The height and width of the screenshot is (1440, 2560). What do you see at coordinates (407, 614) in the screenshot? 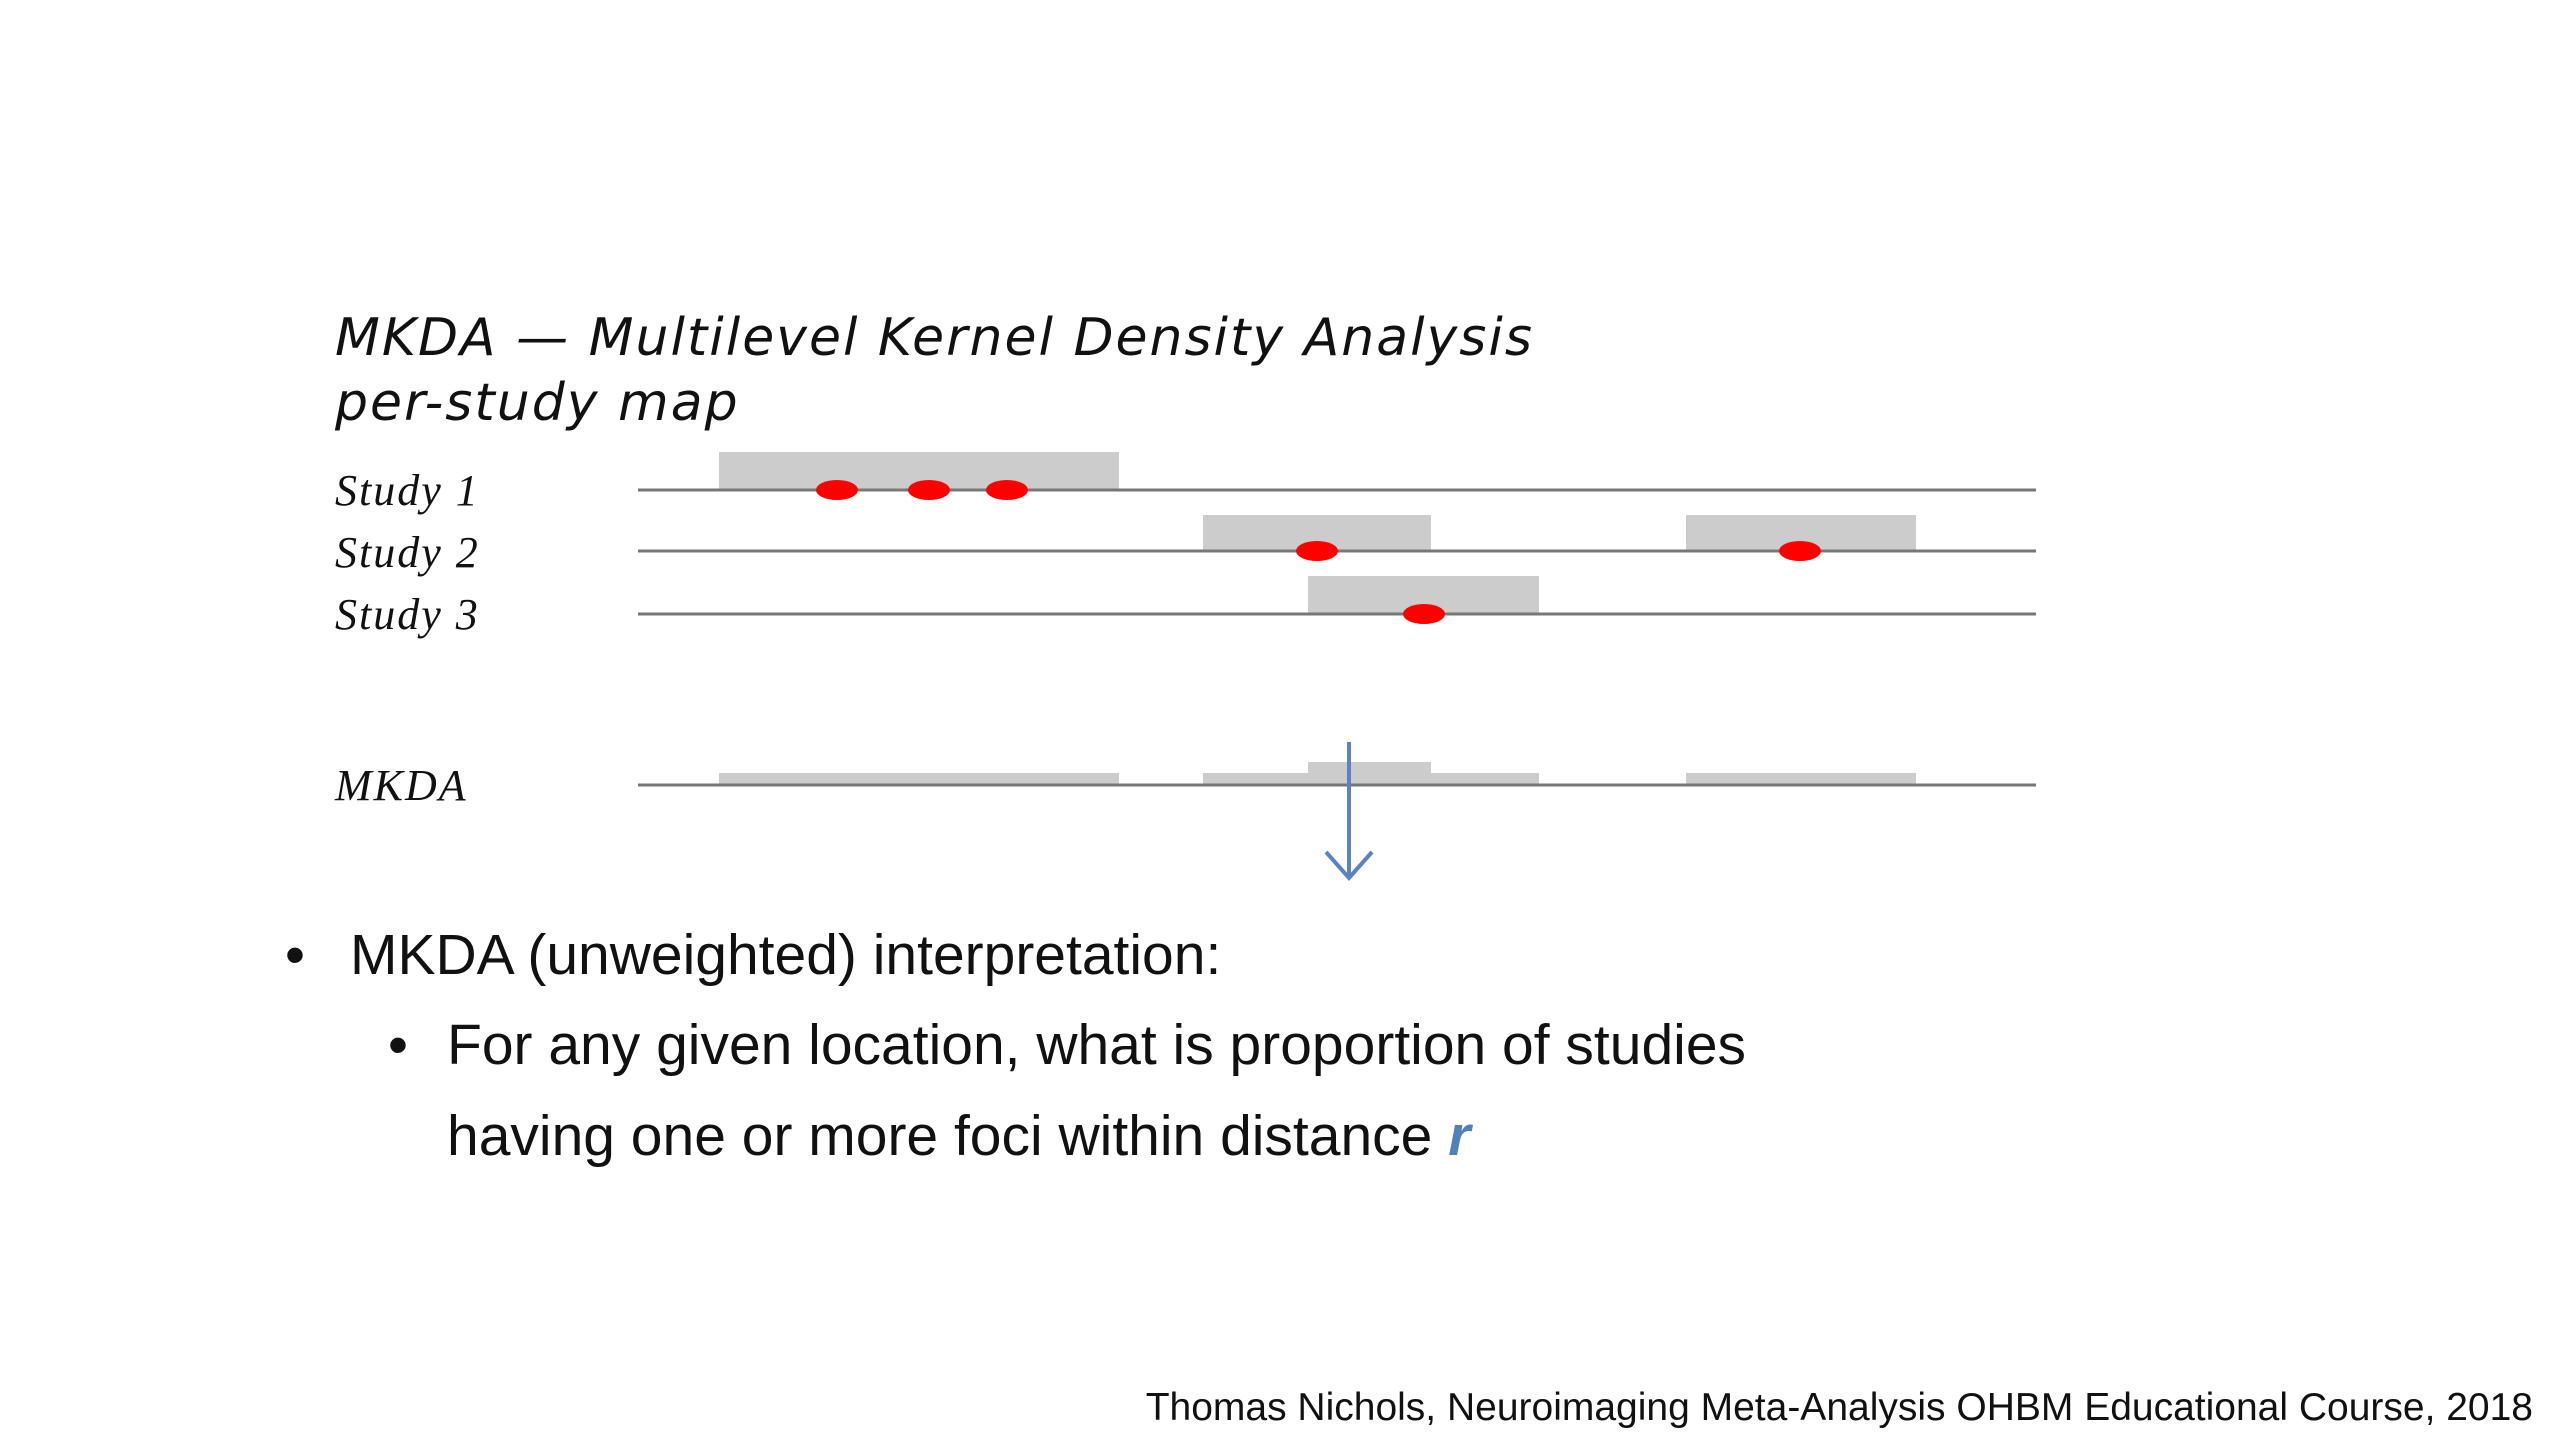
I see `row-label: Study 3` at bounding box center [407, 614].